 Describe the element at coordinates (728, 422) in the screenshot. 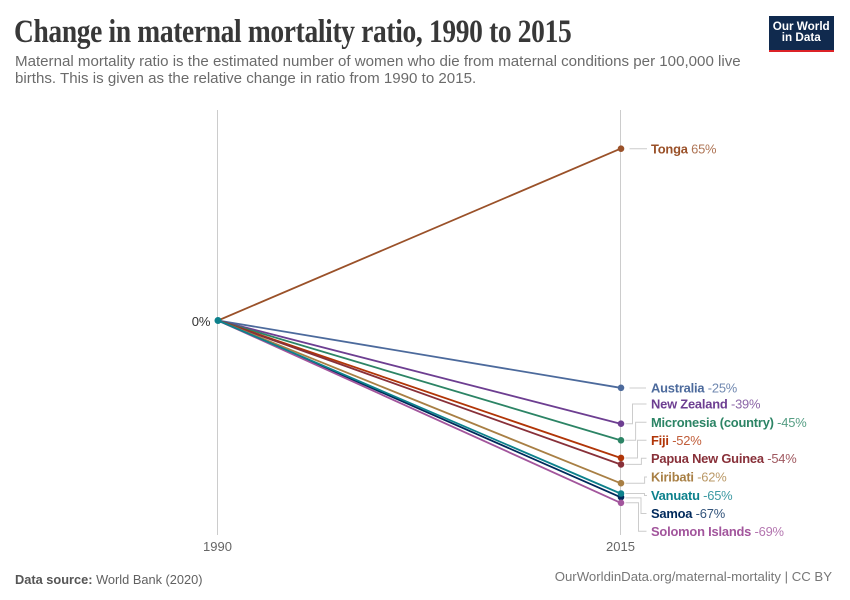

I see `svg-text: Micronesia (country) -45%` at that location.